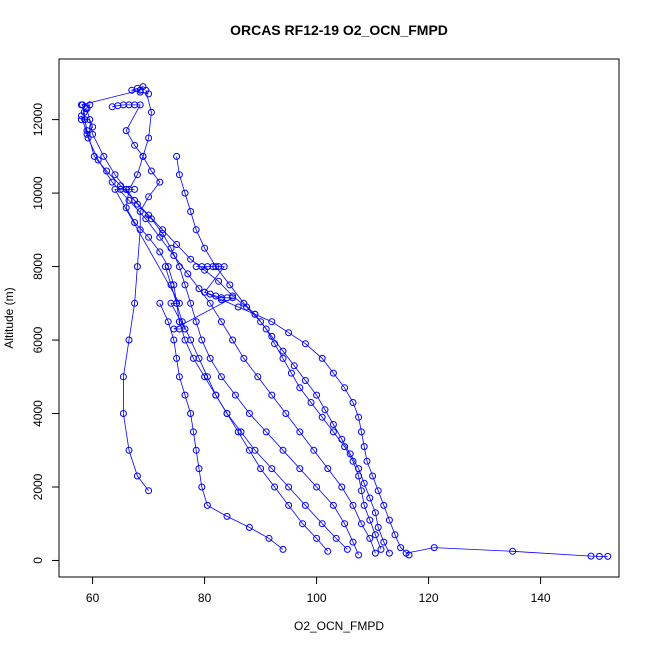  I want to click on y-tick-label: 2000, so click(38, 486).